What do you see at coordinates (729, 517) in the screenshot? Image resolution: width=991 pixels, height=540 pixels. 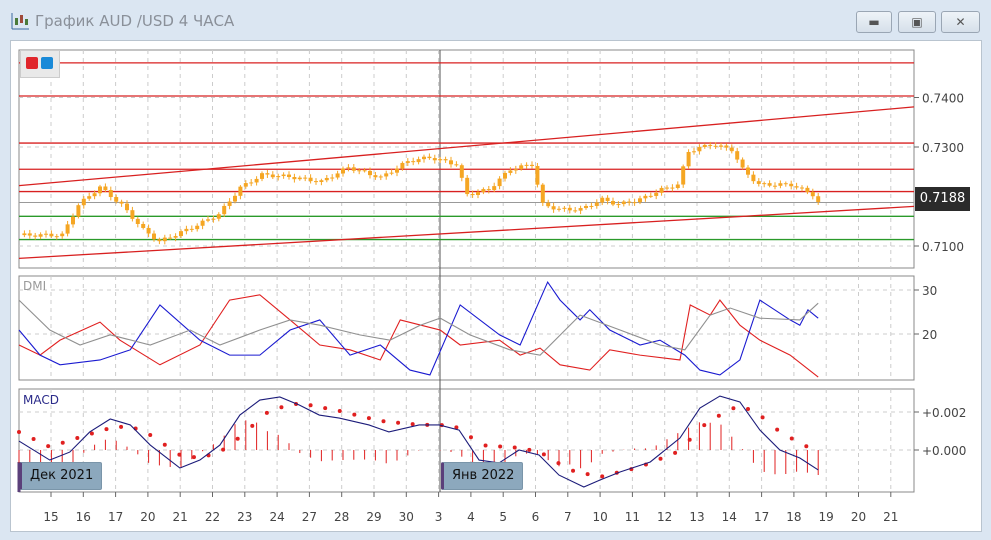 I see `x-axis-label: 14` at bounding box center [729, 517].